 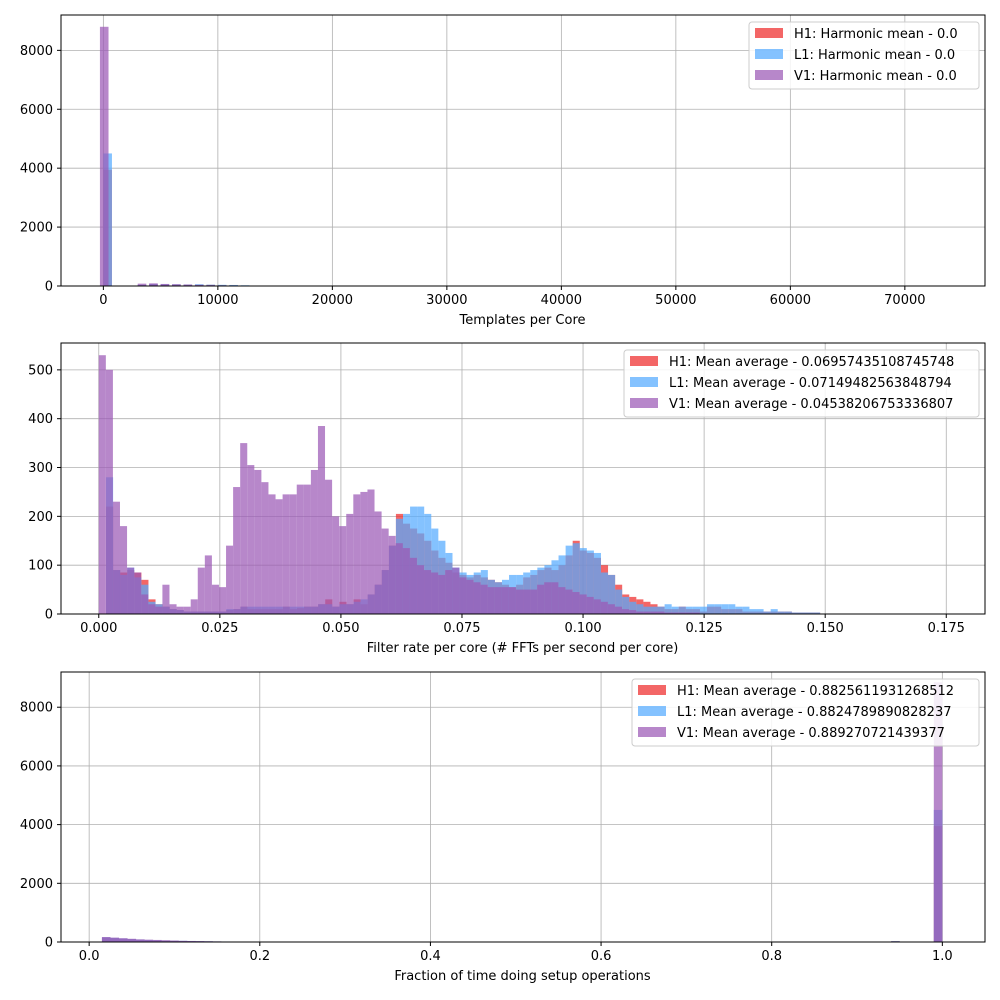 What do you see at coordinates (652, 690) in the screenshot?
I see `legend-swatch-H1` at bounding box center [652, 690].